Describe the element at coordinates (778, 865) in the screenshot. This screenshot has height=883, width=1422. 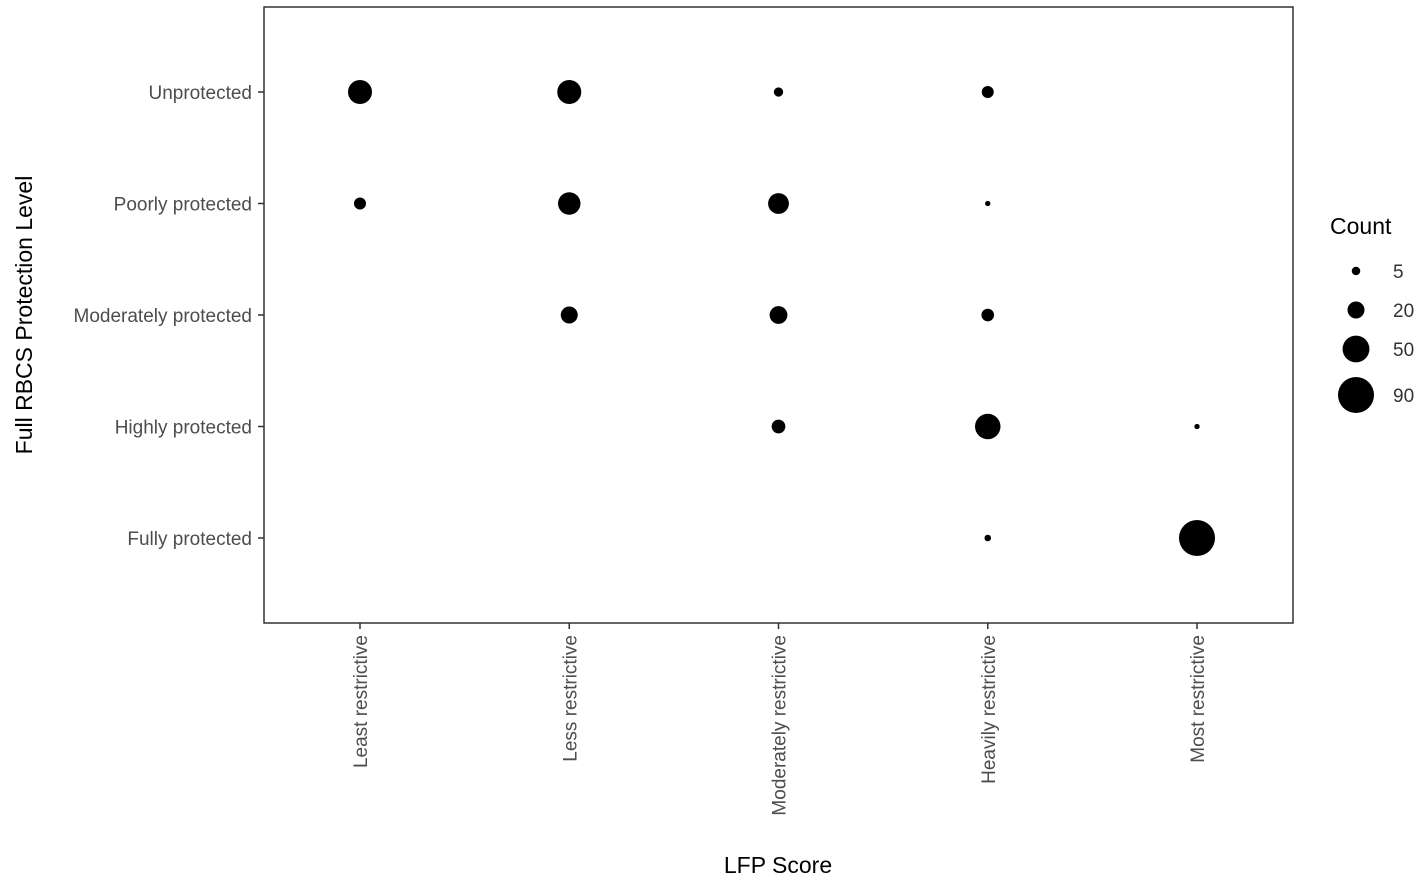
I see `x-axis-title: LFP Score` at that location.